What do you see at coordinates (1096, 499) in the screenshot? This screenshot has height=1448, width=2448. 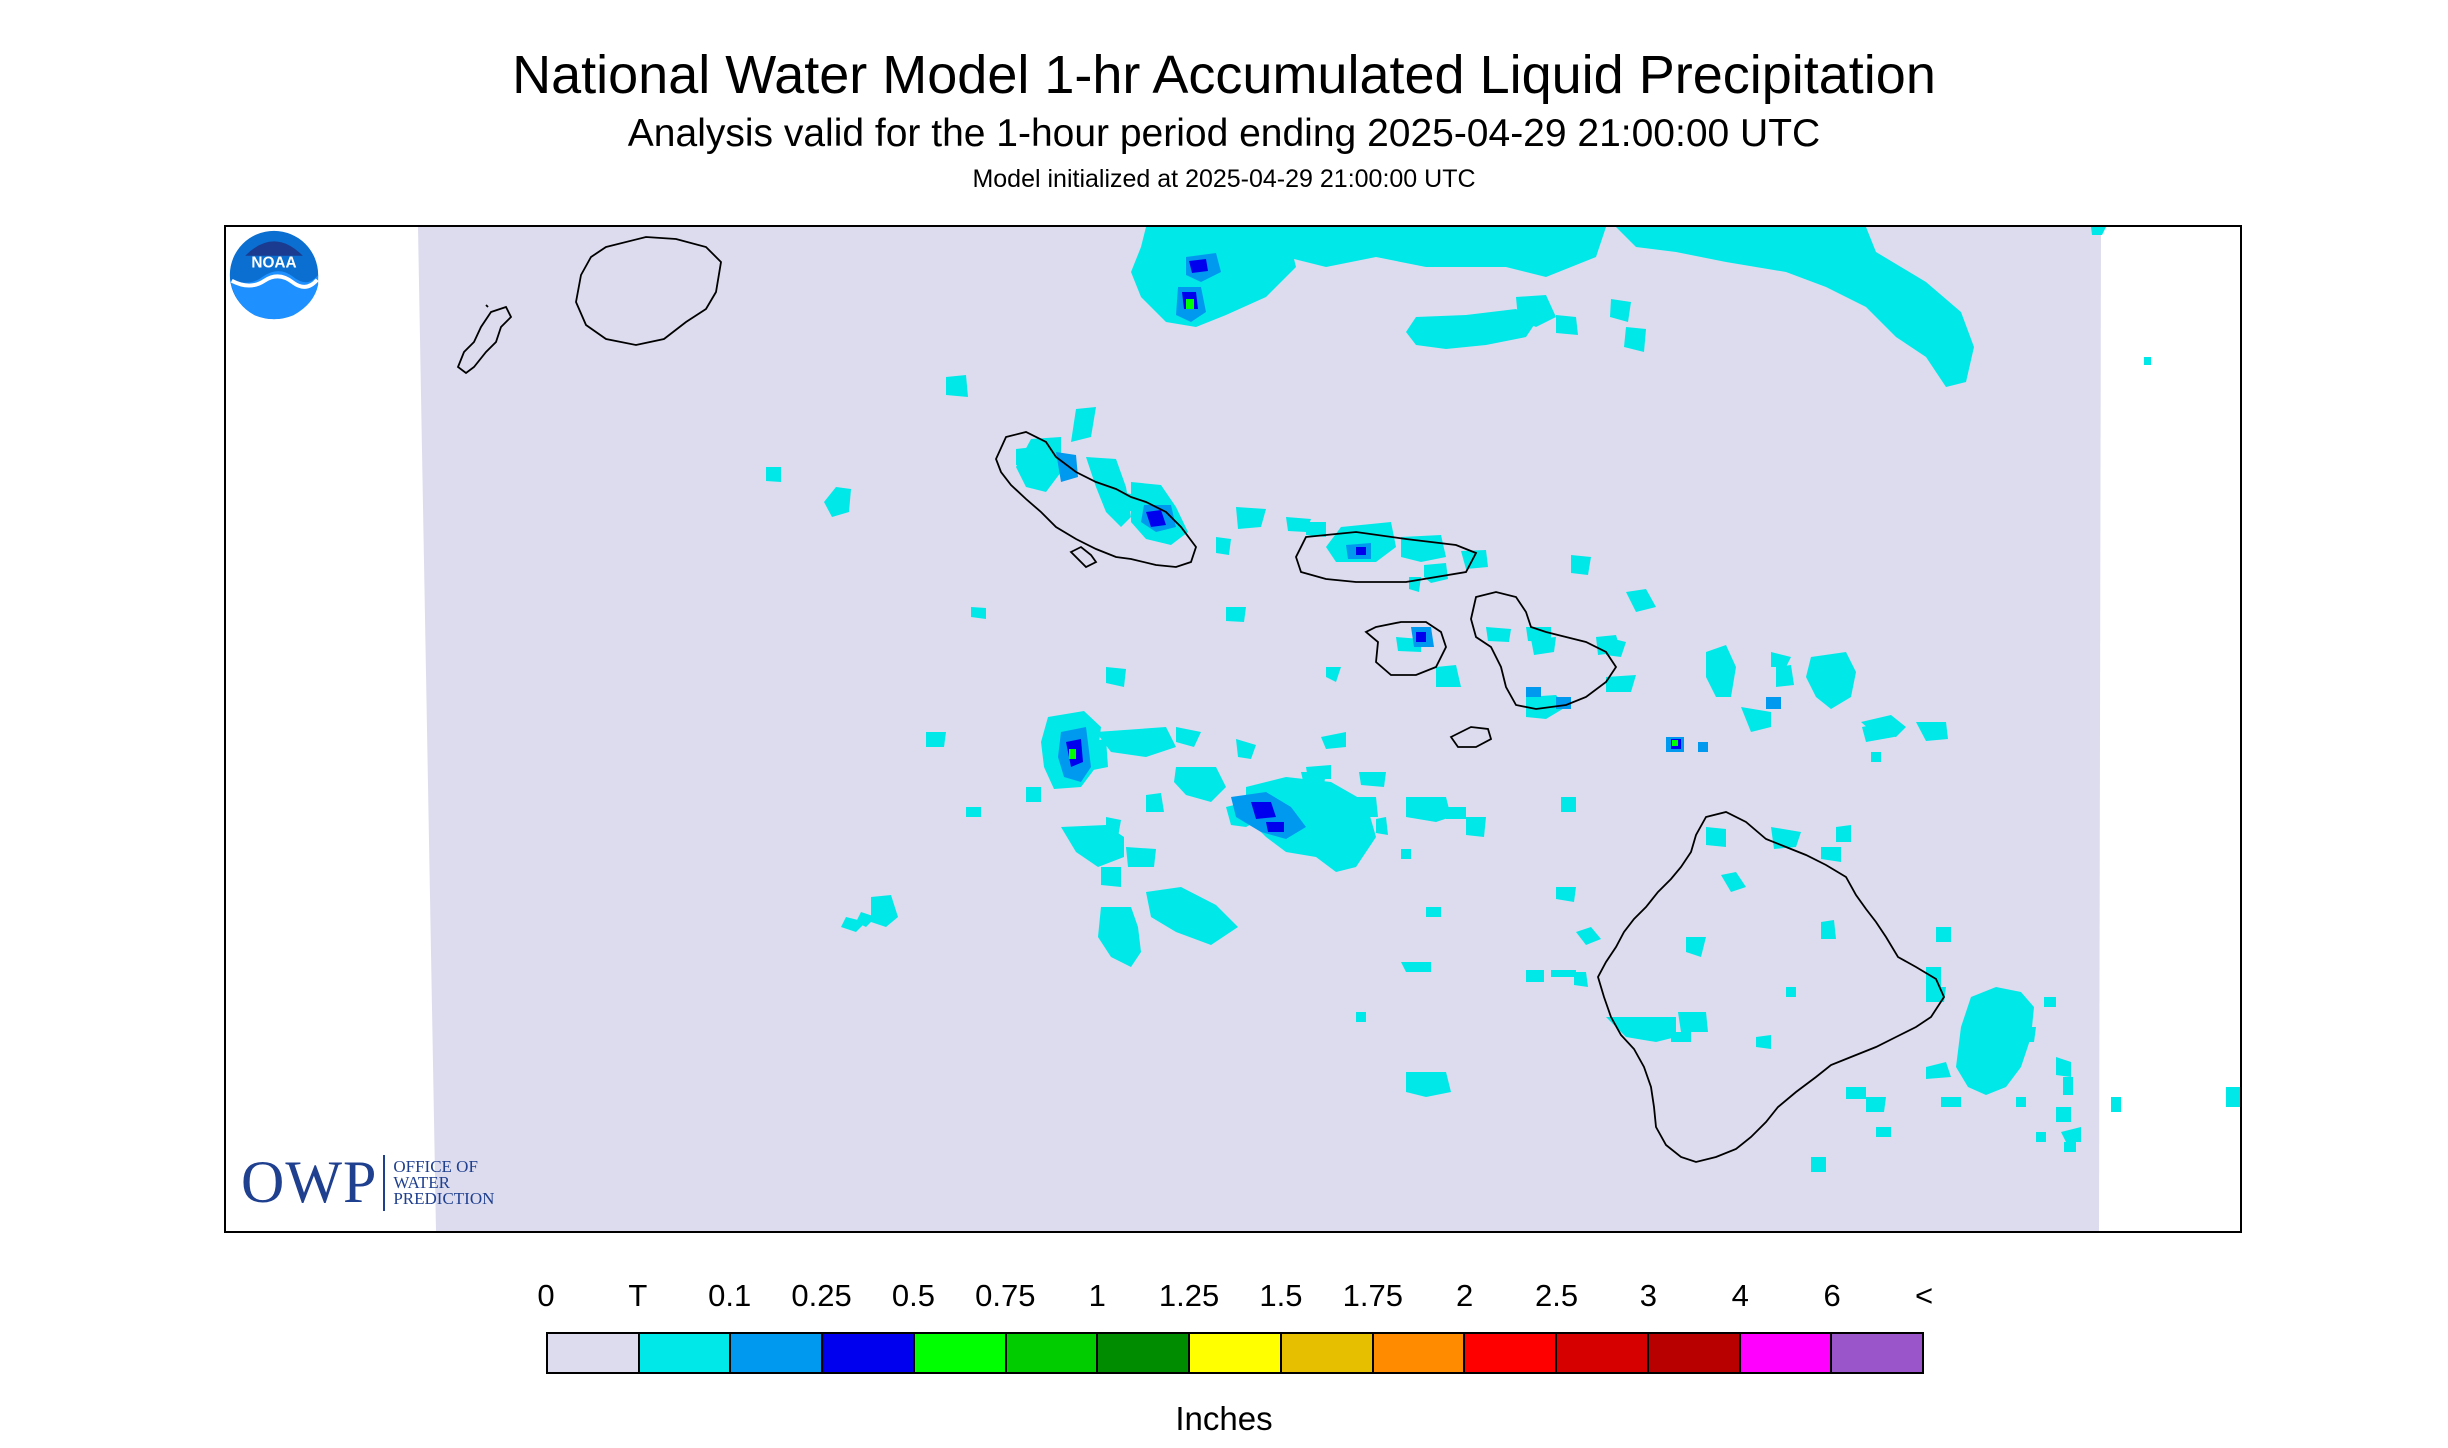 I see `oahu-coastline` at bounding box center [1096, 499].